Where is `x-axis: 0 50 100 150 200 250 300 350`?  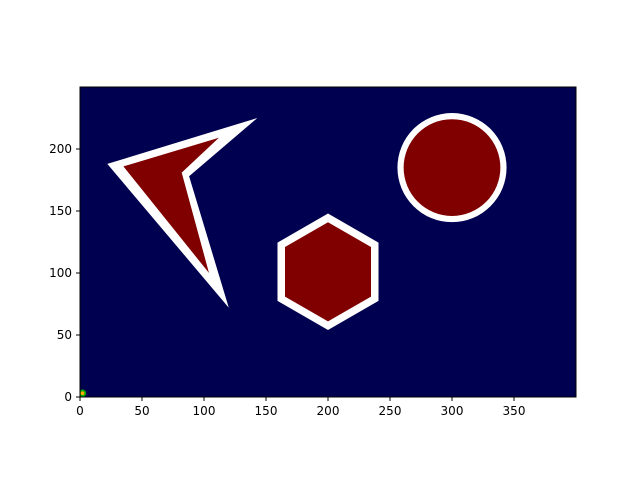 x-axis: 0 50 100 150 200 250 300 350 is located at coordinates (300, 407).